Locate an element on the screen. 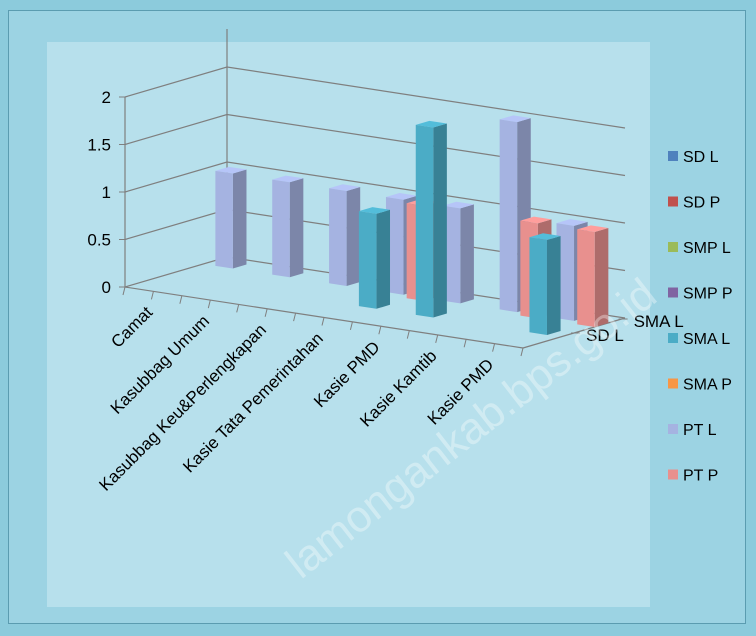  legend-label: SMP L is located at coordinates (707, 248).